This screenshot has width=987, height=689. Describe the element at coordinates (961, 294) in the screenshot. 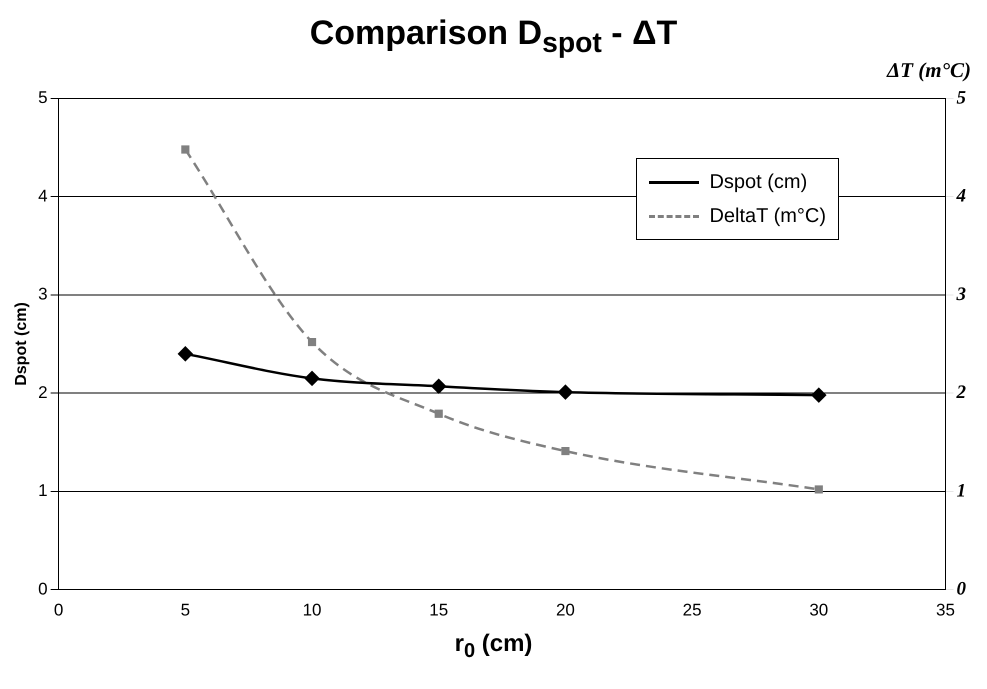

I see `y2-tick-label: 3` at that location.